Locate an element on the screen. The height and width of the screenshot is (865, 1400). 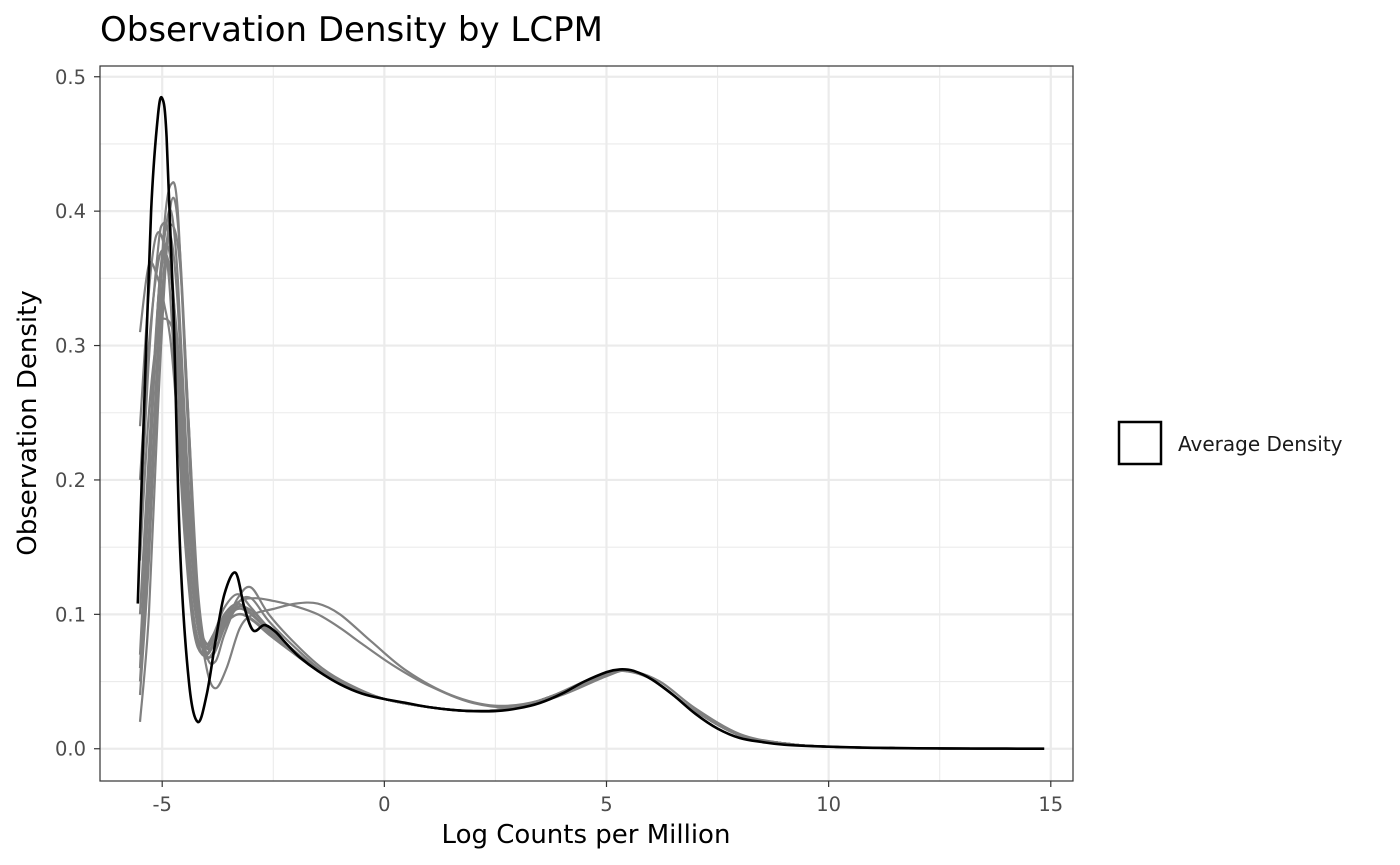
legend-label: Average Density is located at coordinates (1260, 444).